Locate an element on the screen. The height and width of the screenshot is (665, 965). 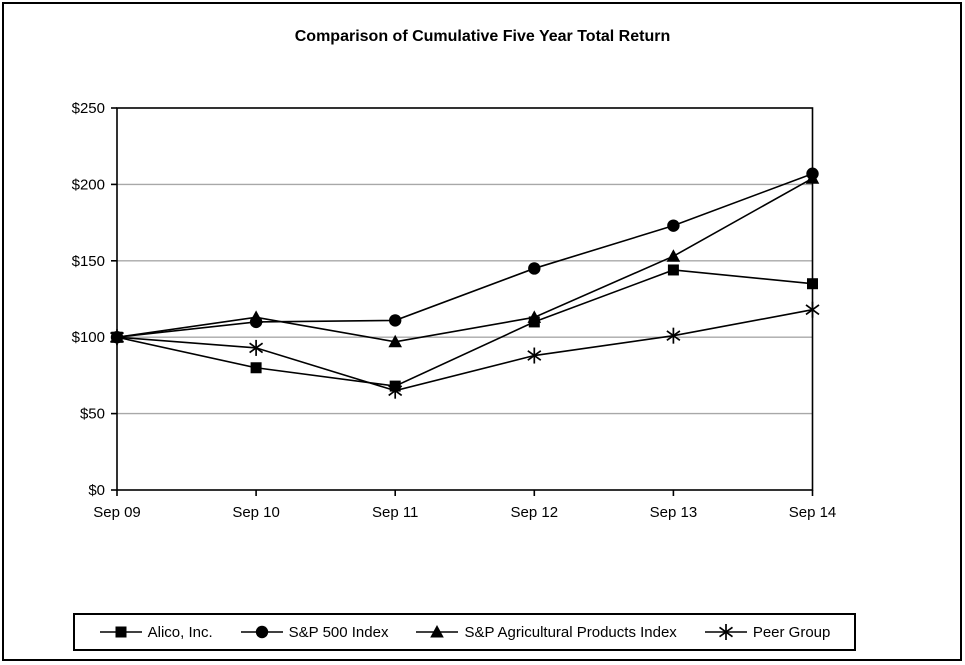
legend-item-s-p-500-index: S&P 500 Index is located at coordinates (314, 632).